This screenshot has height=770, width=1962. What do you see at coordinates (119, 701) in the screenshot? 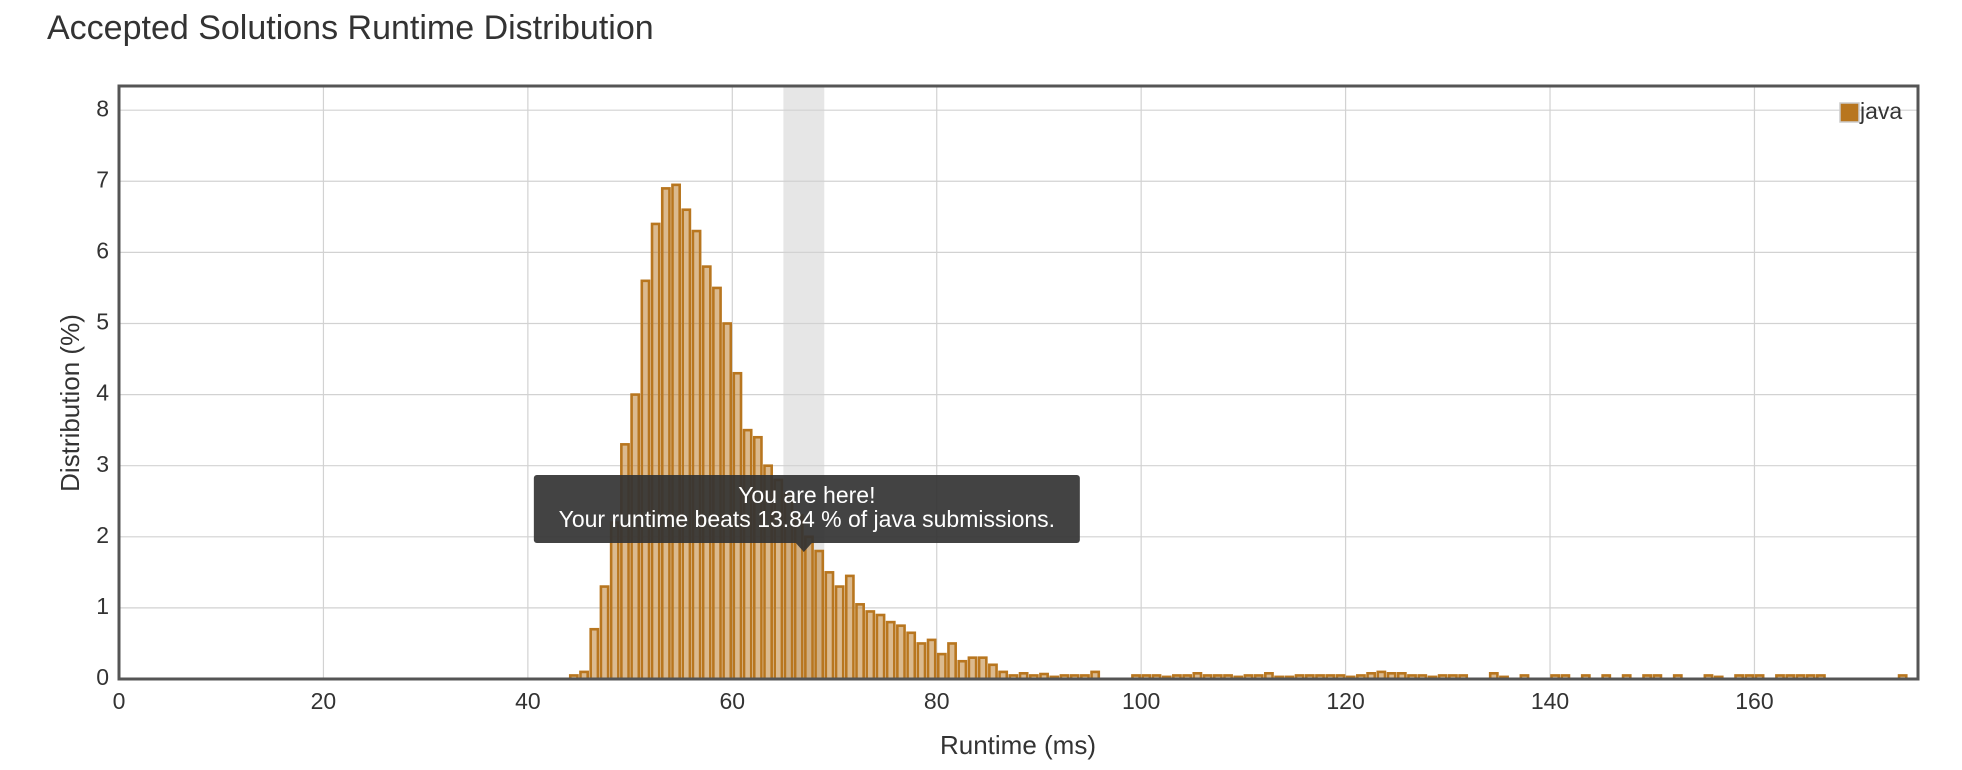
I see `x-tick-label: 0` at bounding box center [119, 701].